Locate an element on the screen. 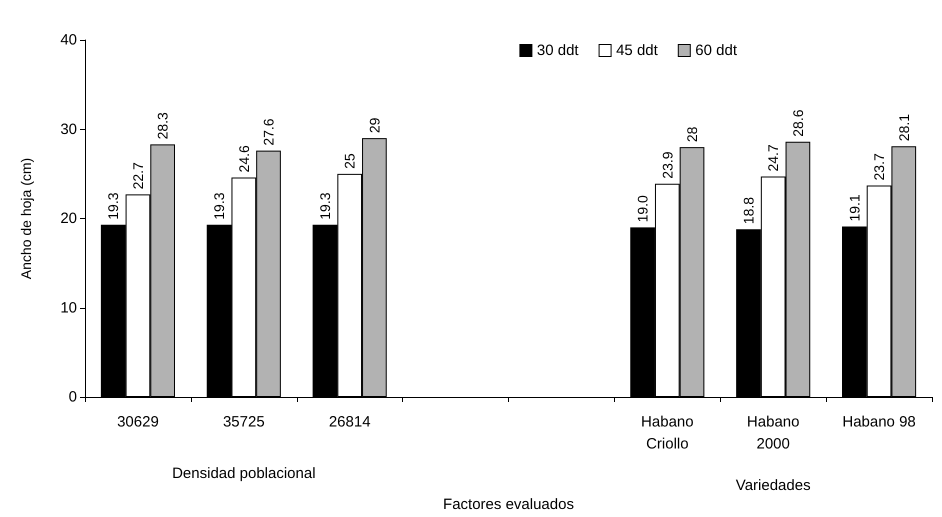 The width and height of the screenshot is (942, 517). y-tick-label: 10 is located at coordinates (68, 307).